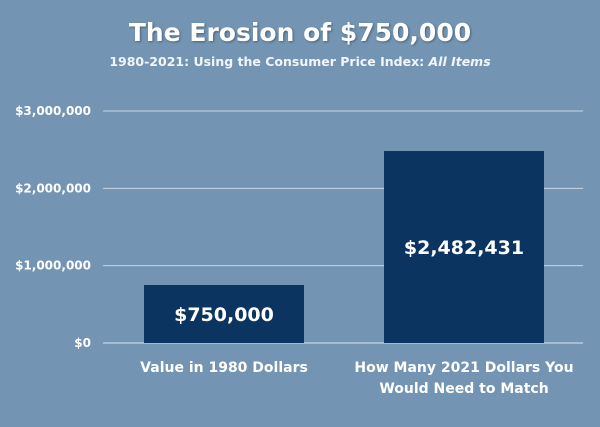 This screenshot has width=600, height=427. Describe the element at coordinates (53, 266) in the screenshot. I see `y-tick-label: $1,000,000` at that location.